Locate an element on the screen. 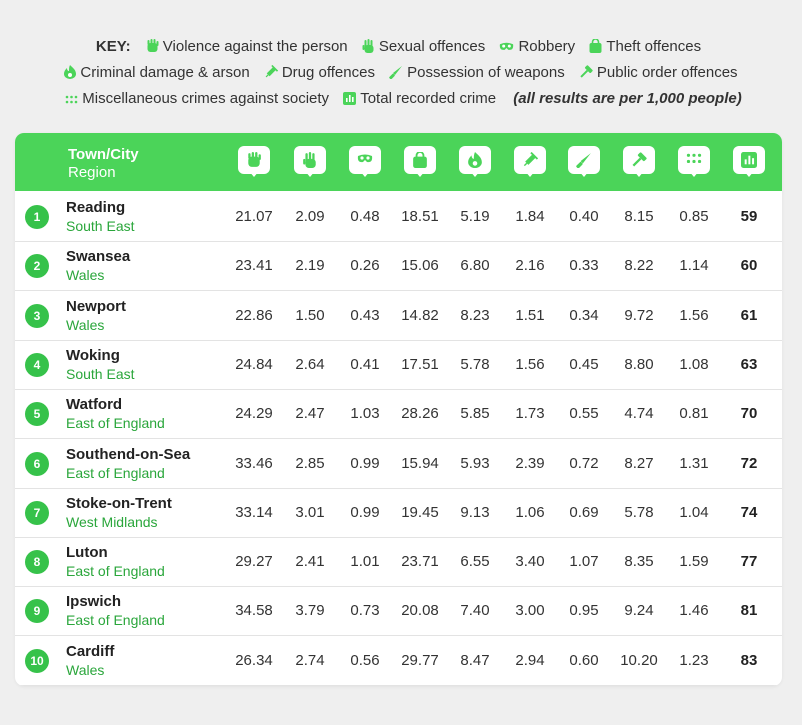 The height and width of the screenshot is (725, 802). key-item: Drug offences is located at coordinates (319, 72).